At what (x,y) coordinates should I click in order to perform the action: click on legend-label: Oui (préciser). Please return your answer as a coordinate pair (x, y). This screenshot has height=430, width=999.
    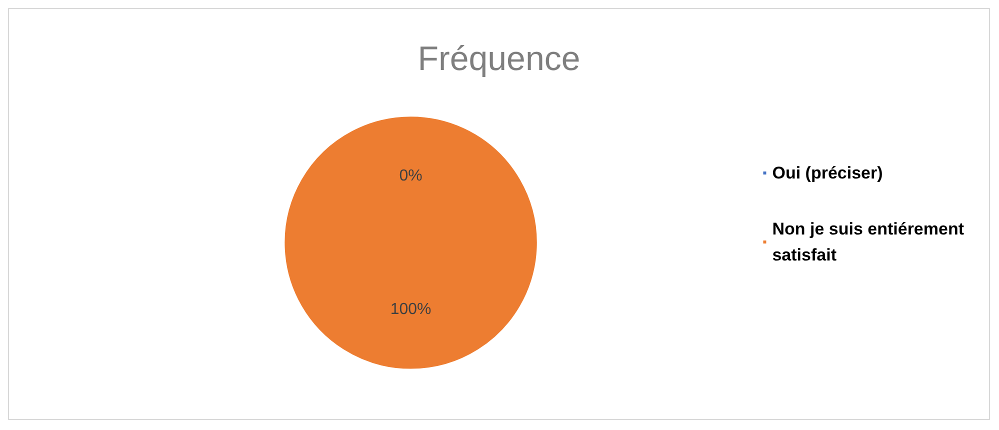
    Looking at the image, I should click on (827, 173).